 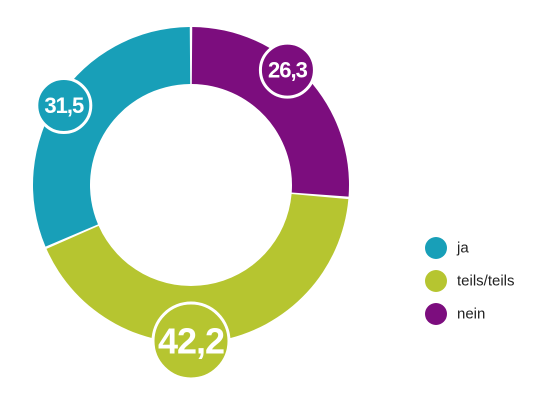 What do you see at coordinates (462, 248) in the screenshot?
I see `legend-label: ja` at bounding box center [462, 248].